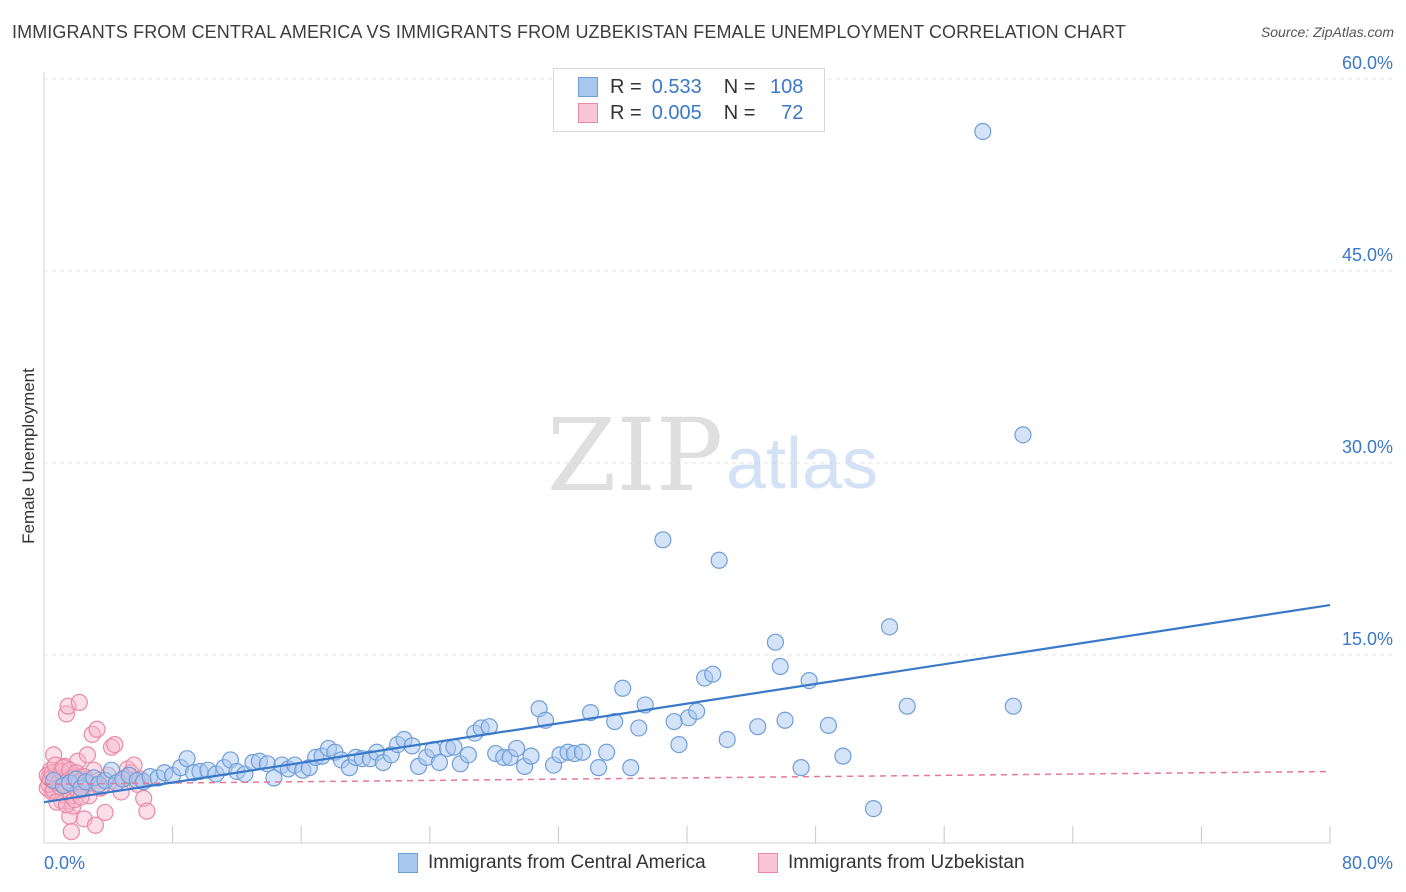 The height and width of the screenshot is (892, 1406). Describe the element at coordinates (676, 112) in the screenshot. I see `legend-r-value: 0.005` at that location.